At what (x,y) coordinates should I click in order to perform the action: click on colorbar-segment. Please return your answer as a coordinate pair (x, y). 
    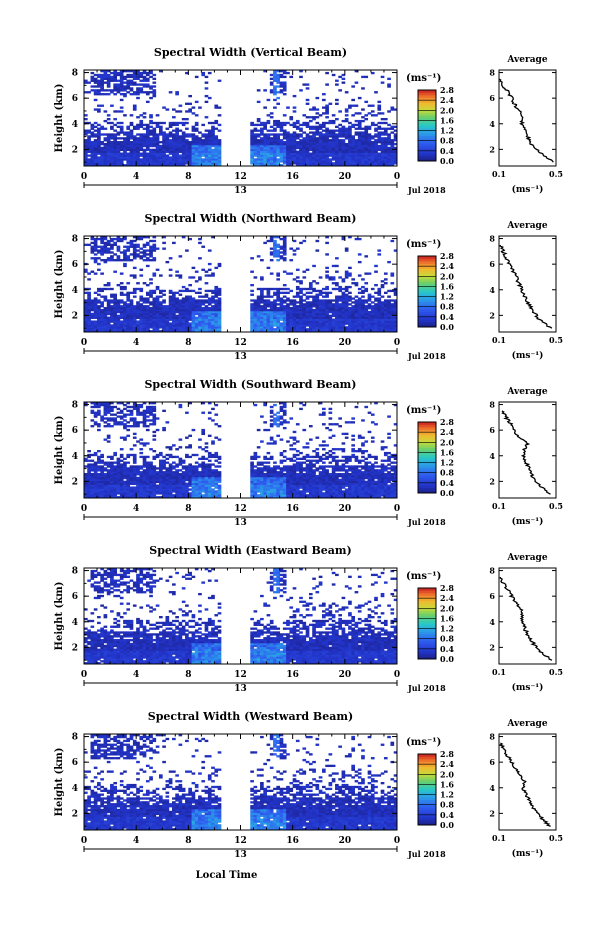
    Looking at the image, I should click on (427, 109).